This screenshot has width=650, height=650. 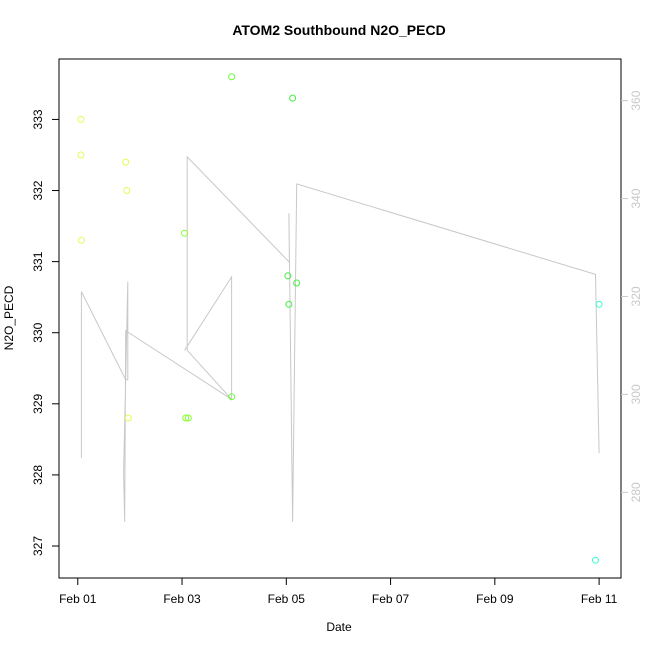 What do you see at coordinates (636, 492) in the screenshot?
I see `y2-tick-label: 280` at bounding box center [636, 492].